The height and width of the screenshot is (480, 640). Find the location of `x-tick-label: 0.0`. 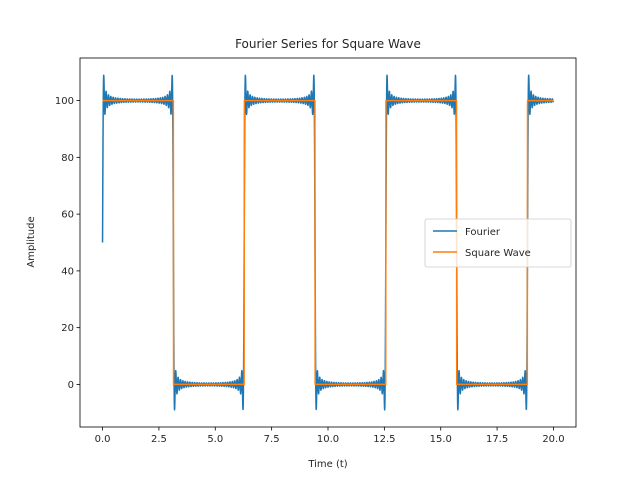

x-tick-label: 0.0 is located at coordinates (103, 439).